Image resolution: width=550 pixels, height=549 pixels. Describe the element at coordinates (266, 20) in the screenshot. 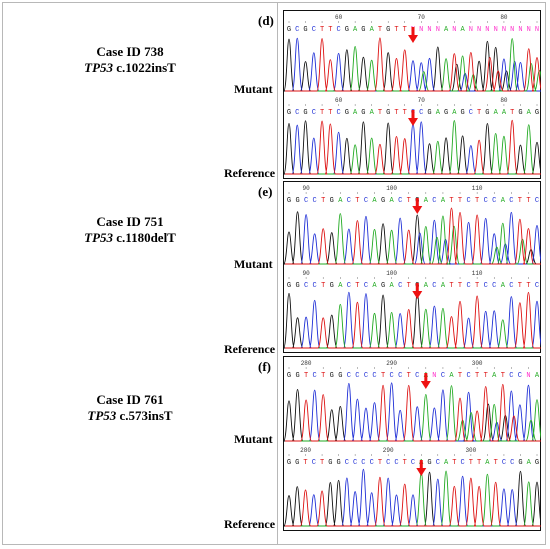

I see `panel-letter-d: (d)` at that location.